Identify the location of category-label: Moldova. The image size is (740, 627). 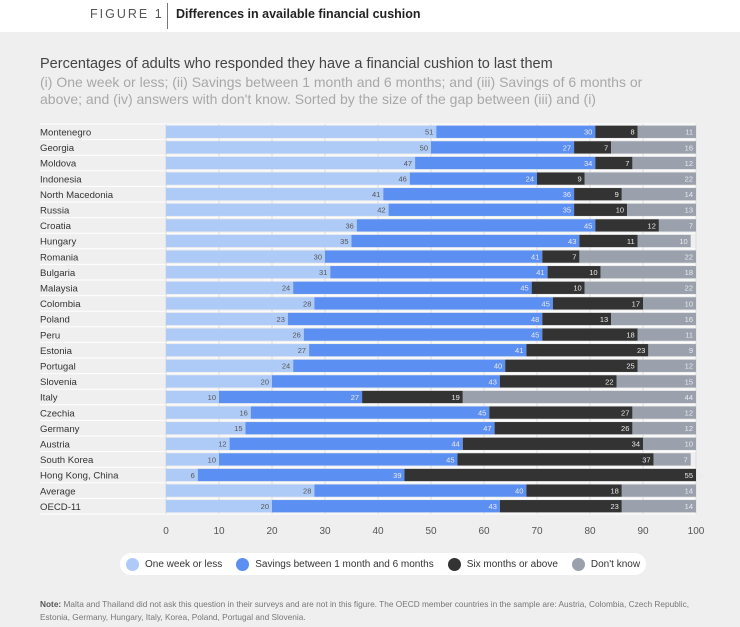
(58, 164).